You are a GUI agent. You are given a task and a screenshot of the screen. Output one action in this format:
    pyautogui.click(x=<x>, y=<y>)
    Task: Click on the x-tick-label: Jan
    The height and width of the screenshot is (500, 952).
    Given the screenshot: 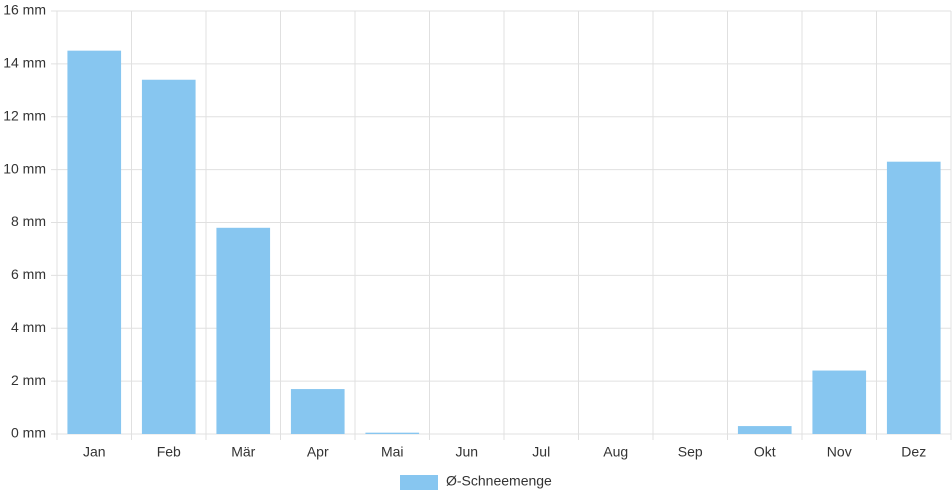 What is the action you would take?
    pyautogui.click(x=94, y=452)
    